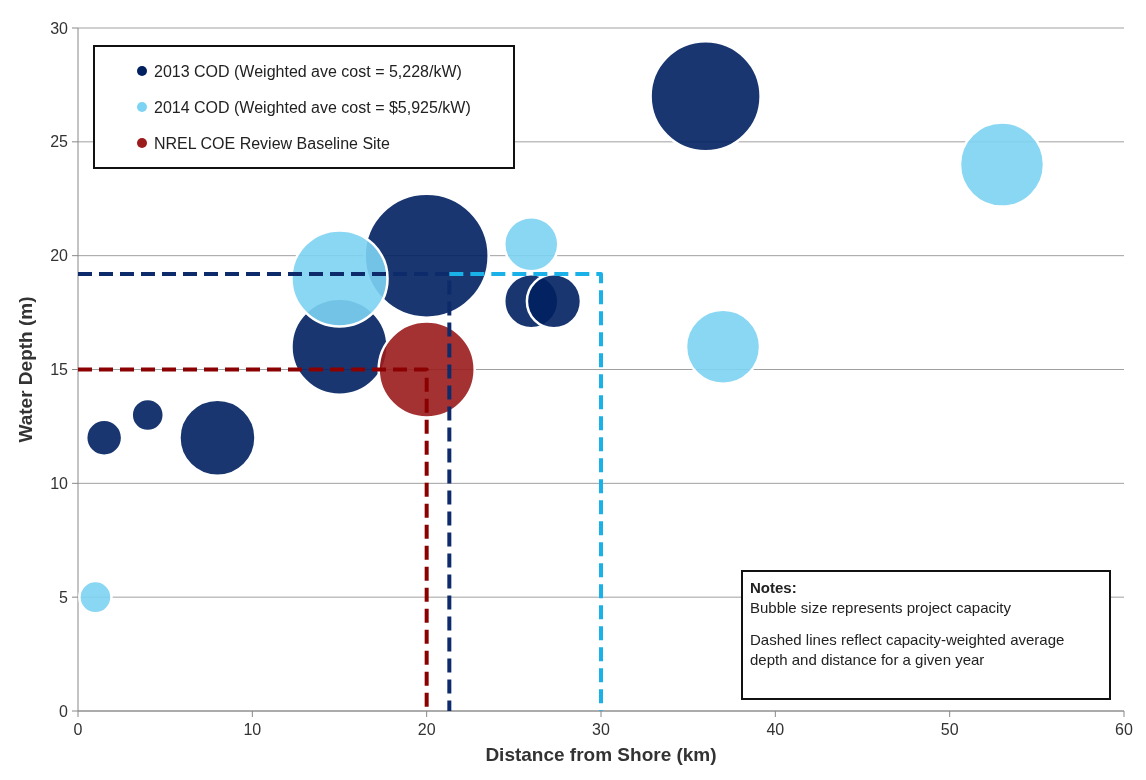 The width and height of the screenshot is (1146, 780). Describe the element at coordinates (881, 607) in the screenshot. I see `annotation: Bubble size represents project capacity` at that location.